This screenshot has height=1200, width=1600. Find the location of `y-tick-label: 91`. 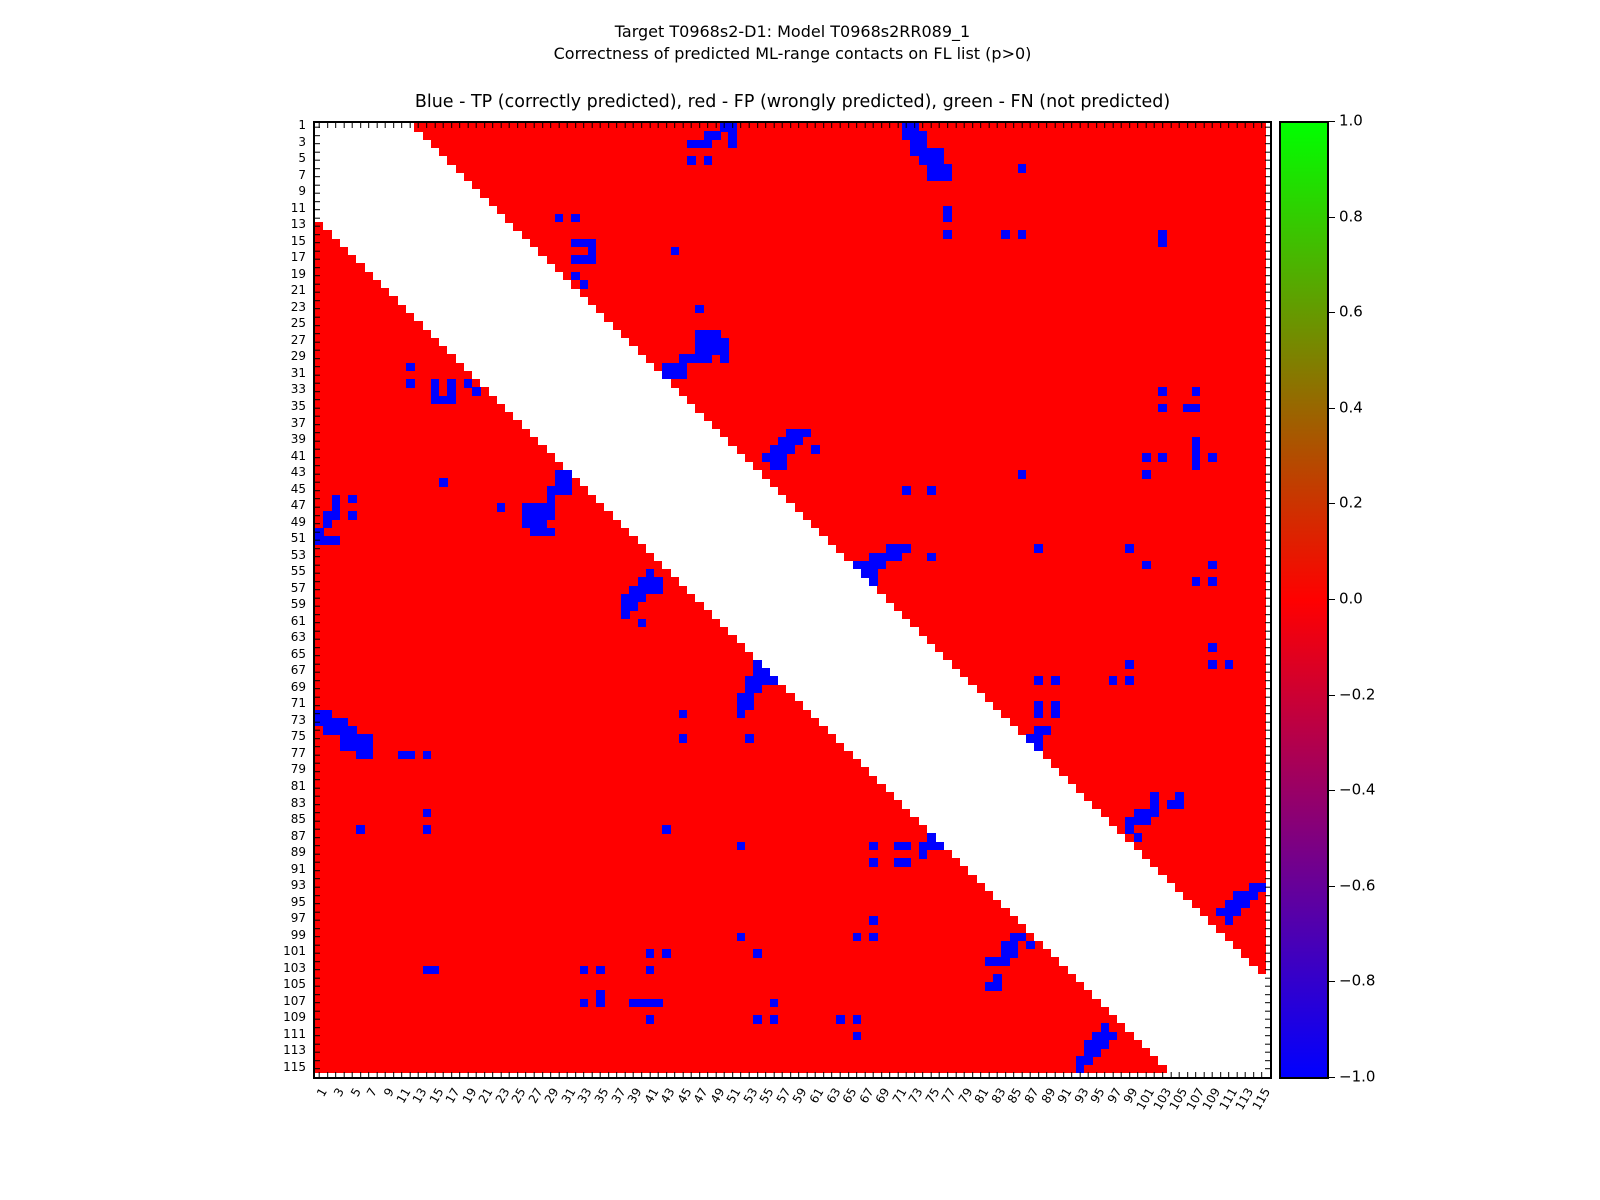

y-tick-label: 91 is located at coordinates (298, 868).